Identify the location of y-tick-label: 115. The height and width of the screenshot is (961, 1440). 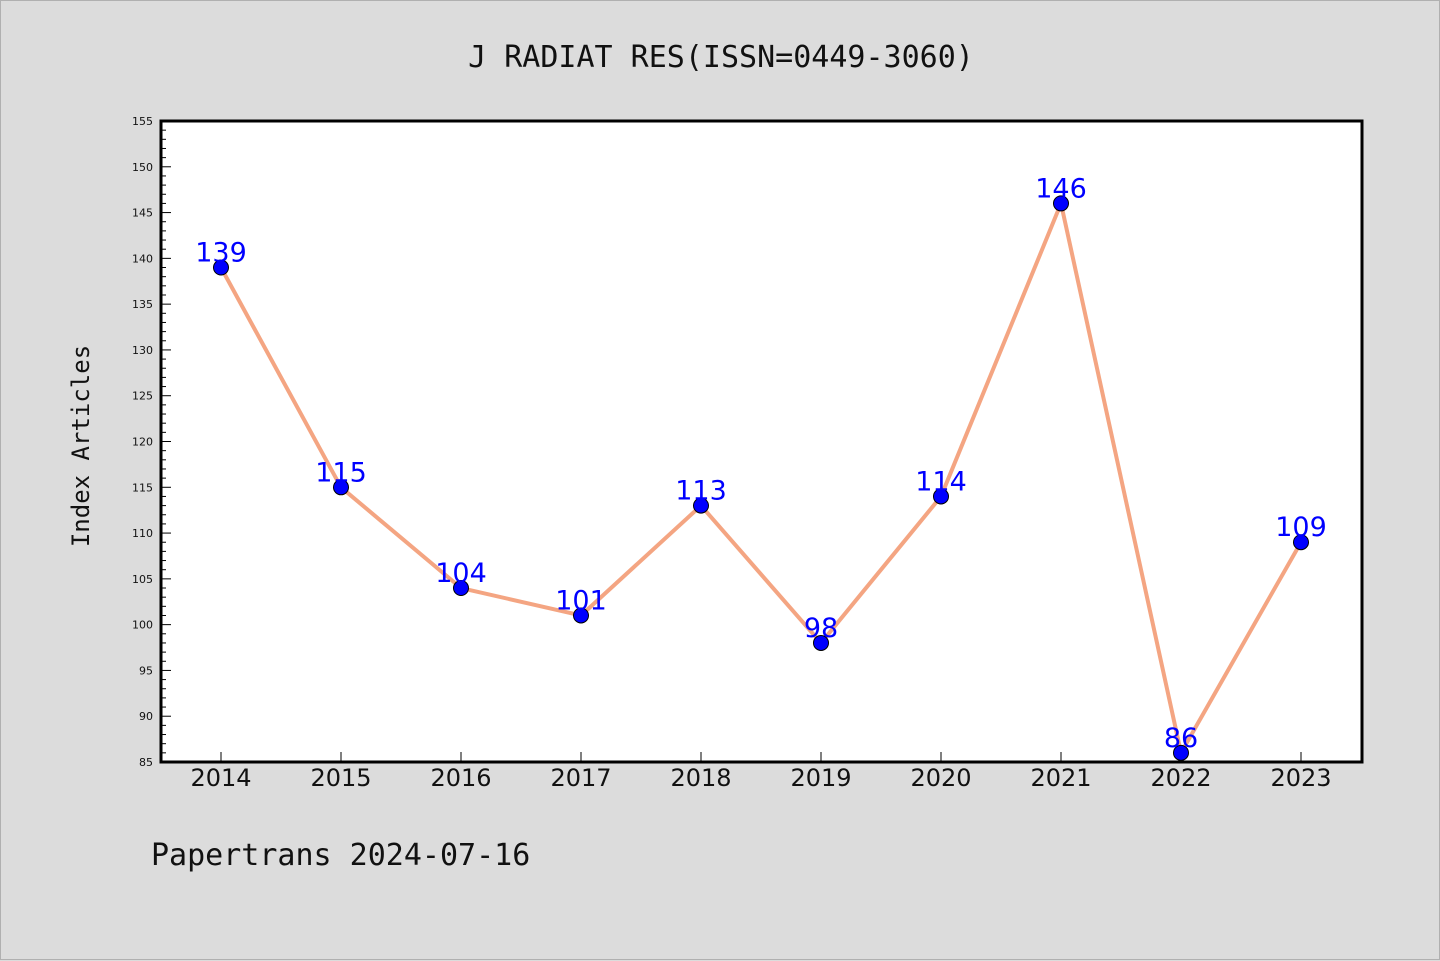
(142, 487).